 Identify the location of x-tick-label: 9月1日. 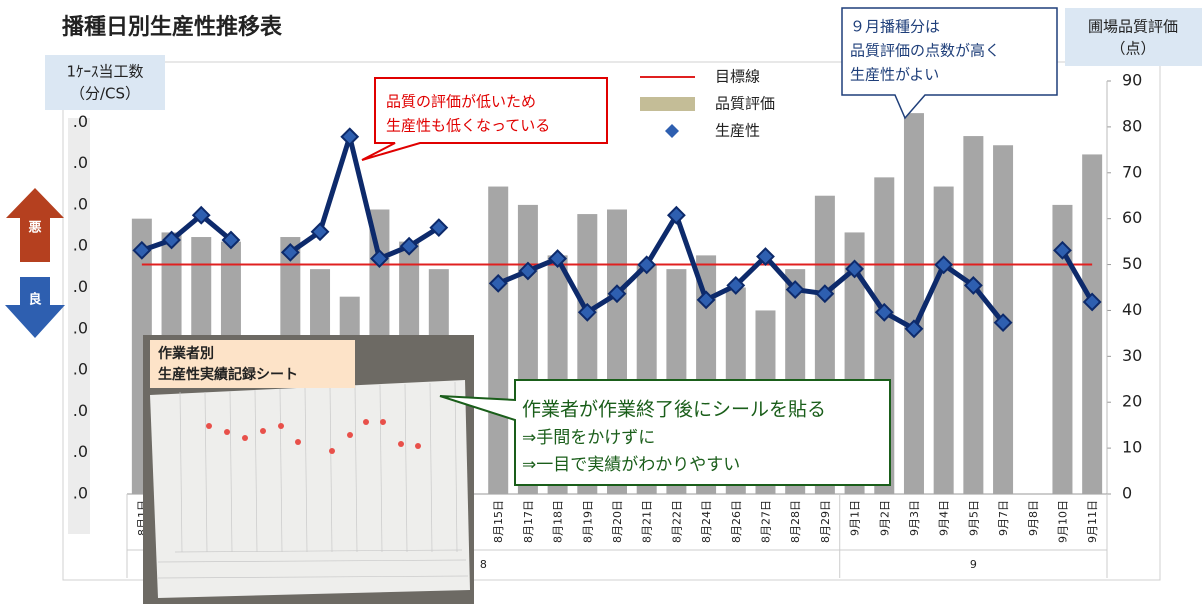
(855, 518).